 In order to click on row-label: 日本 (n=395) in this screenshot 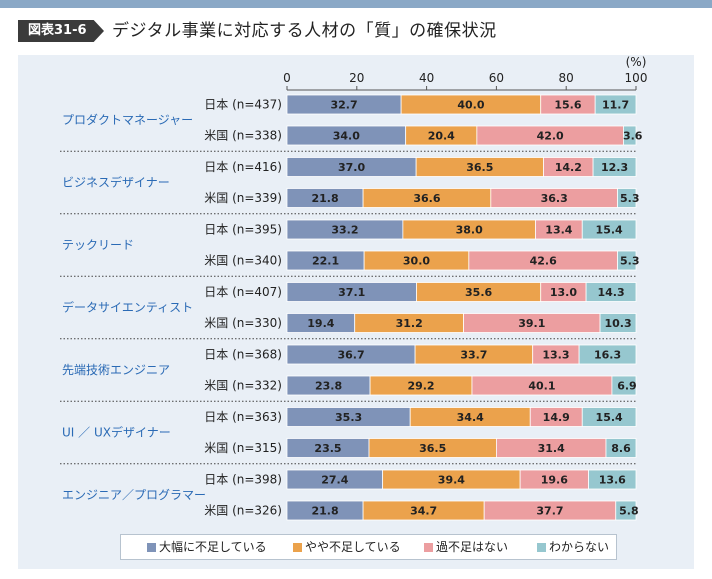, I will do `click(243, 230)`.